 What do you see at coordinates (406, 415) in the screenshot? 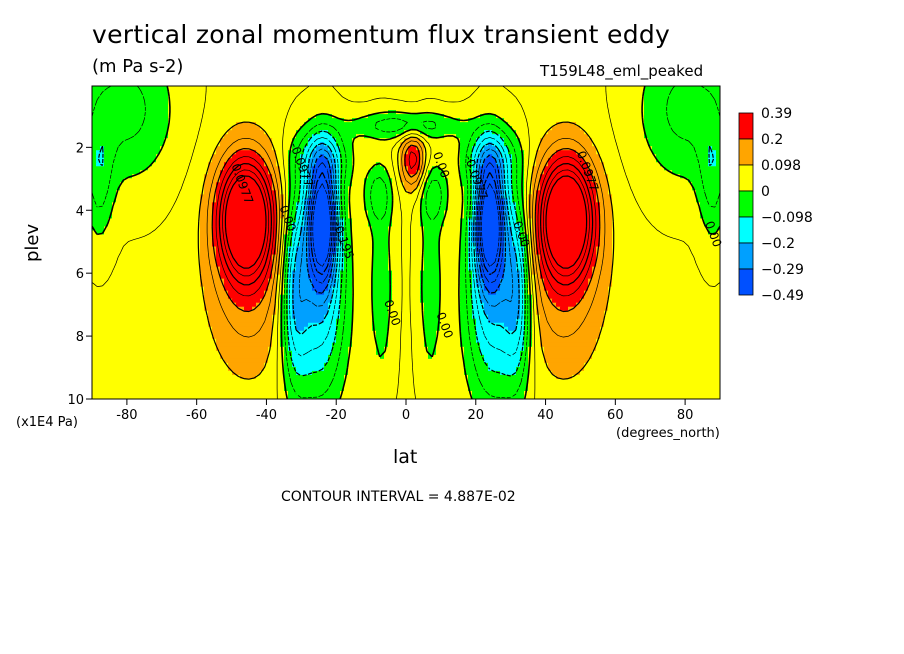
I see `x-tick-label: 0` at bounding box center [406, 415].